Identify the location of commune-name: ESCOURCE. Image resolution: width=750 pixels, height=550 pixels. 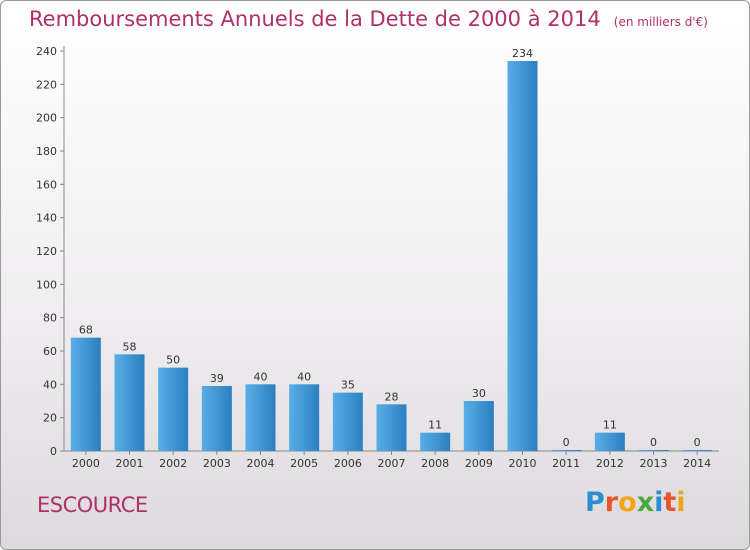
(92, 505).